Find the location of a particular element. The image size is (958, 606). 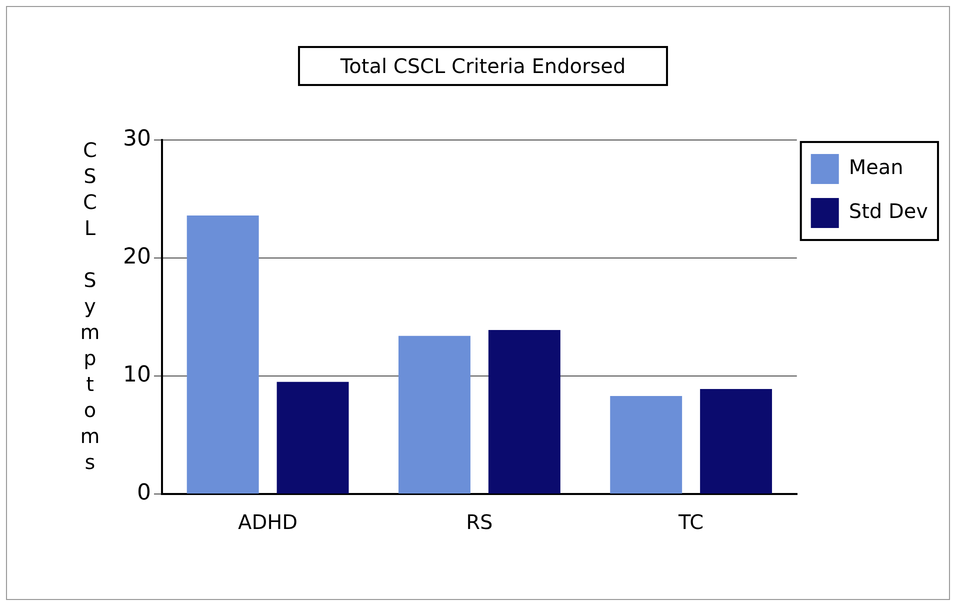

chart-title: Total CSCL Criteria Endorsed is located at coordinates (483, 66).